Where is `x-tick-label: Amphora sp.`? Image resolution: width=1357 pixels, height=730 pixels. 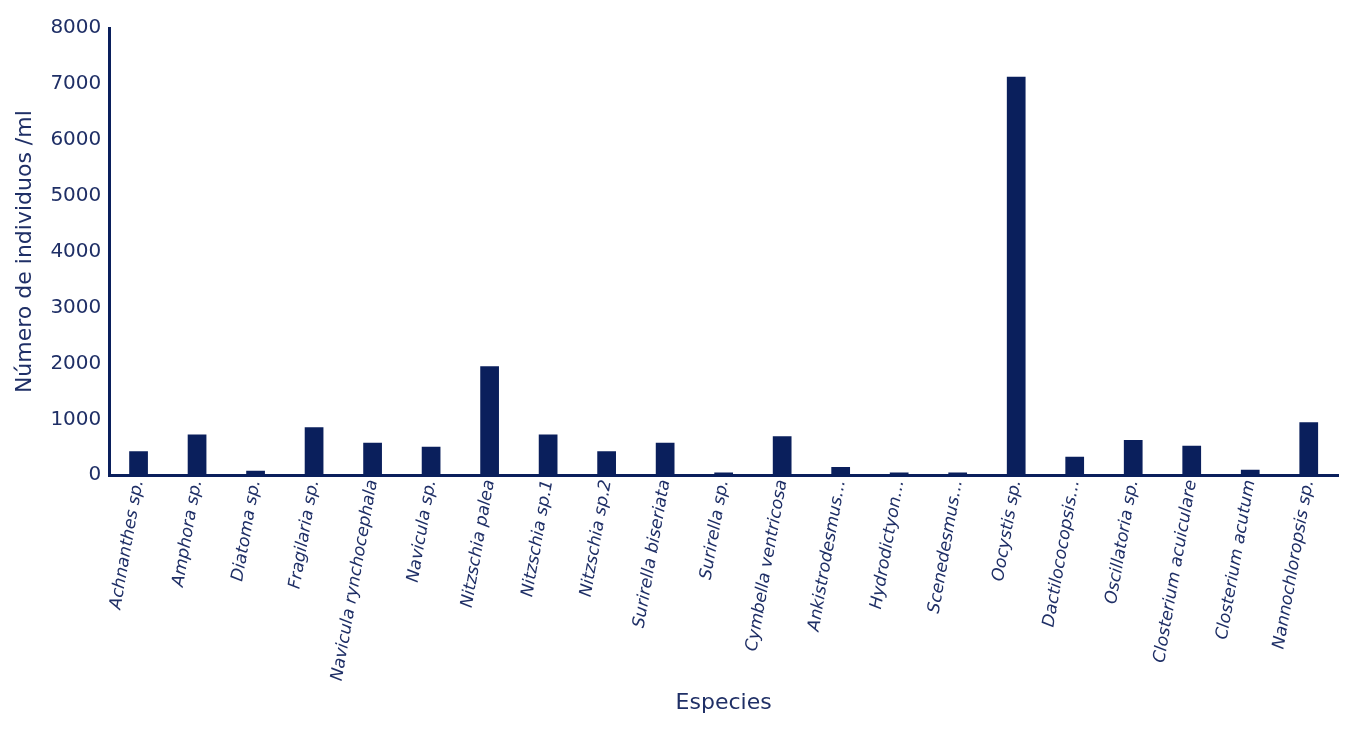
x-tick-label: Amphora sp. is located at coordinates (186, 533).